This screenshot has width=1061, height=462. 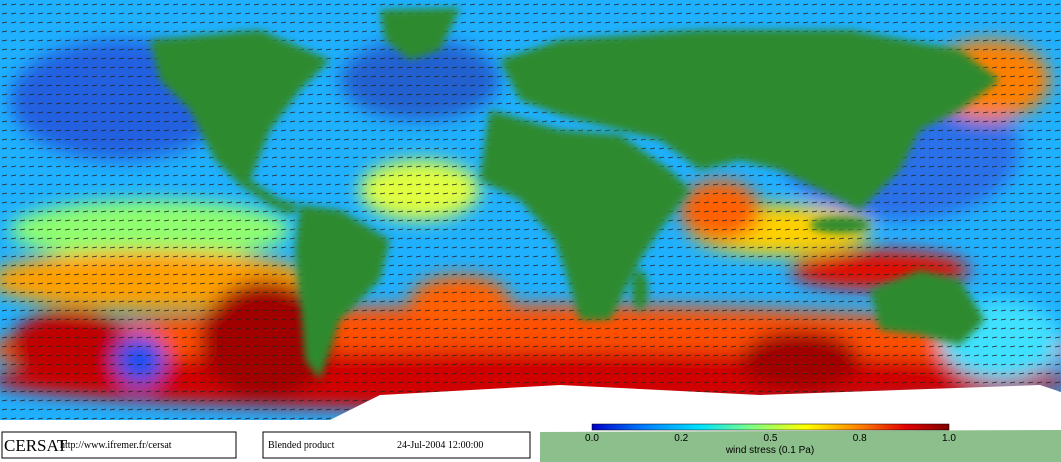 I want to click on colorbar-tick-label: 0.5, so click(x=771, y=438).